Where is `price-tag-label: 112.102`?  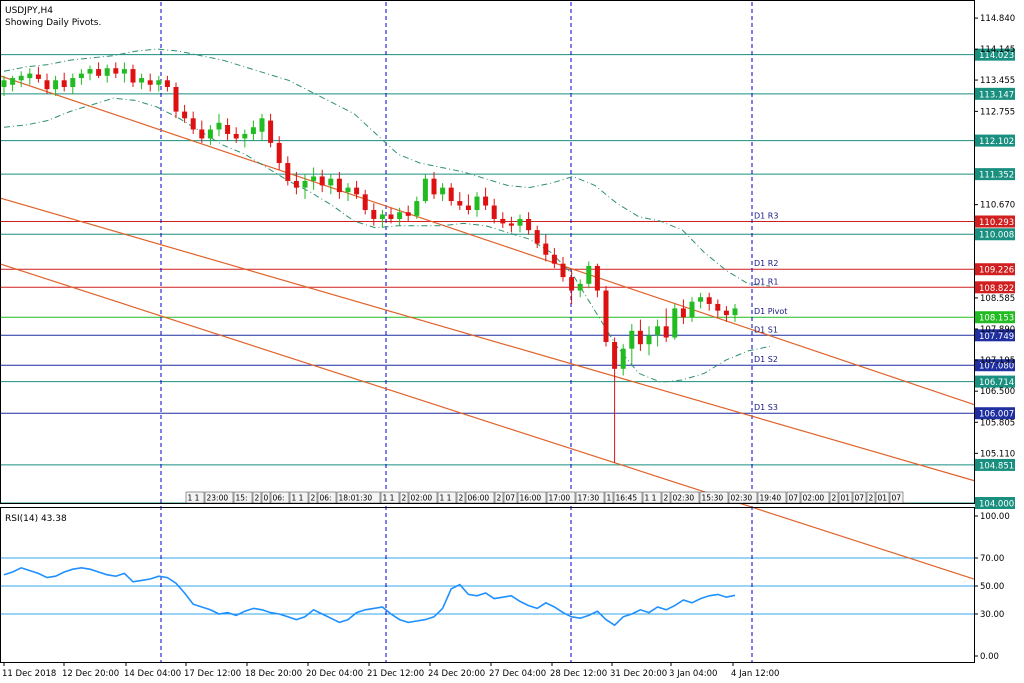
price-tag-label: 112.102 is located at coordinates (996, 142).